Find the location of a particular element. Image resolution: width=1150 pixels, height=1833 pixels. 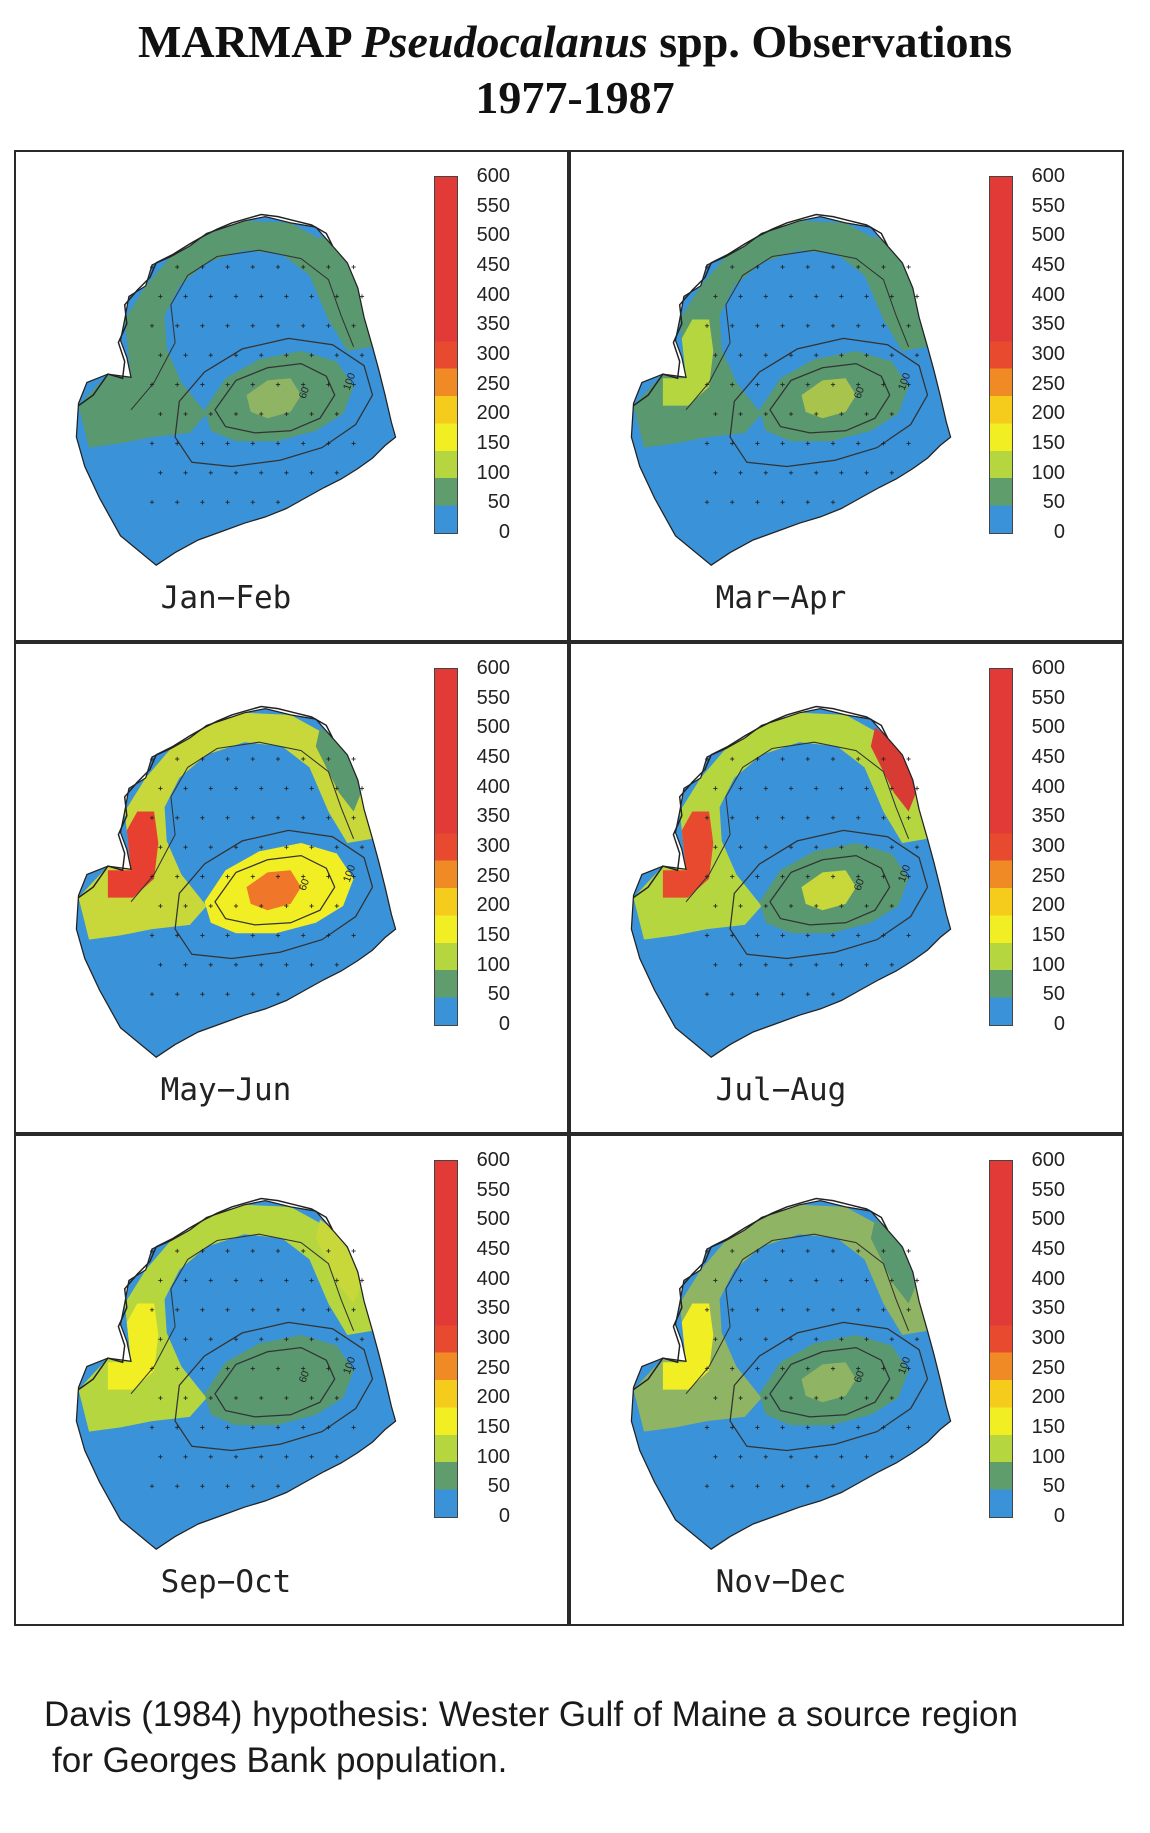

title-prefix: MARMAP is located at coordinates (249, 41).